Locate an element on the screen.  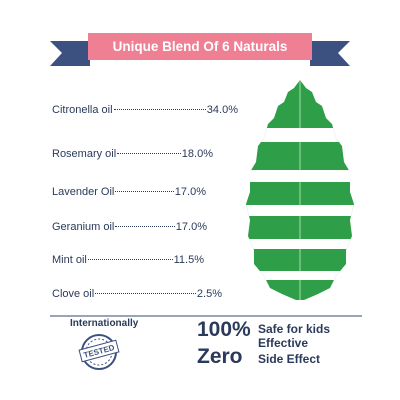
leaf is located at coordinates (300, 190).